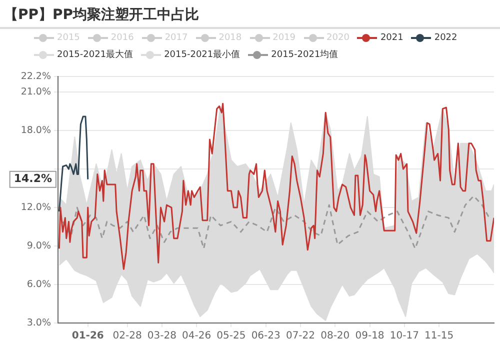 This screenshot has height=345, width=500. I want to click on x-tick-label: 10-17, so click(404, 336).